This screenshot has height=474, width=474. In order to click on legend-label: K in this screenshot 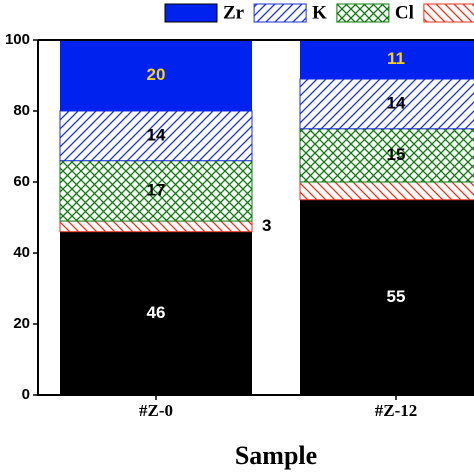, I will do `click(319, 12)`.